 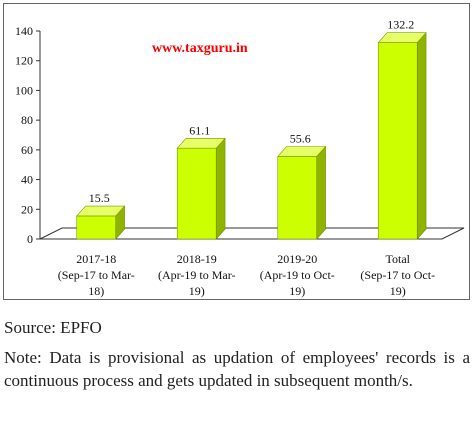 I want to click on y-tick-label: 140, so click(x=24, y=31).